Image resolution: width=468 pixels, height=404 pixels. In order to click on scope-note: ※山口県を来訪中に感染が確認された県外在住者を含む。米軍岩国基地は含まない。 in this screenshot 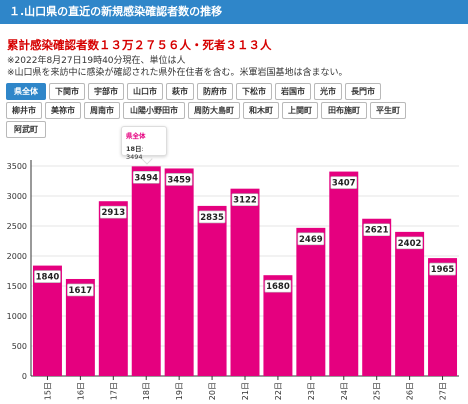, I will do `click(177, 73)`.